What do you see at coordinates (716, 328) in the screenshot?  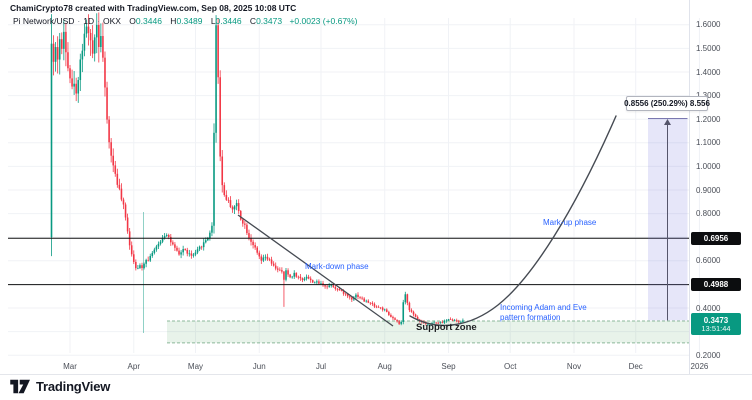 I see `bar-countdown: 13:51:44` at bounding box center [716, 328].